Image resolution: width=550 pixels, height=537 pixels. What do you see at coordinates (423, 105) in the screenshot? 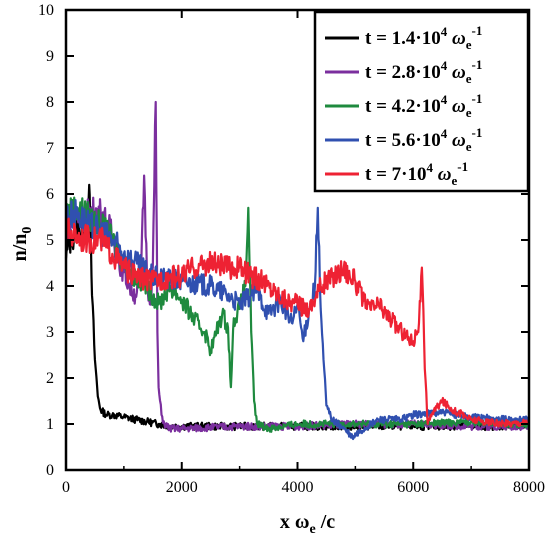
I see `legend-entry-3: t = 4.2·104 ωe-1` at bounding box center [423, 105].